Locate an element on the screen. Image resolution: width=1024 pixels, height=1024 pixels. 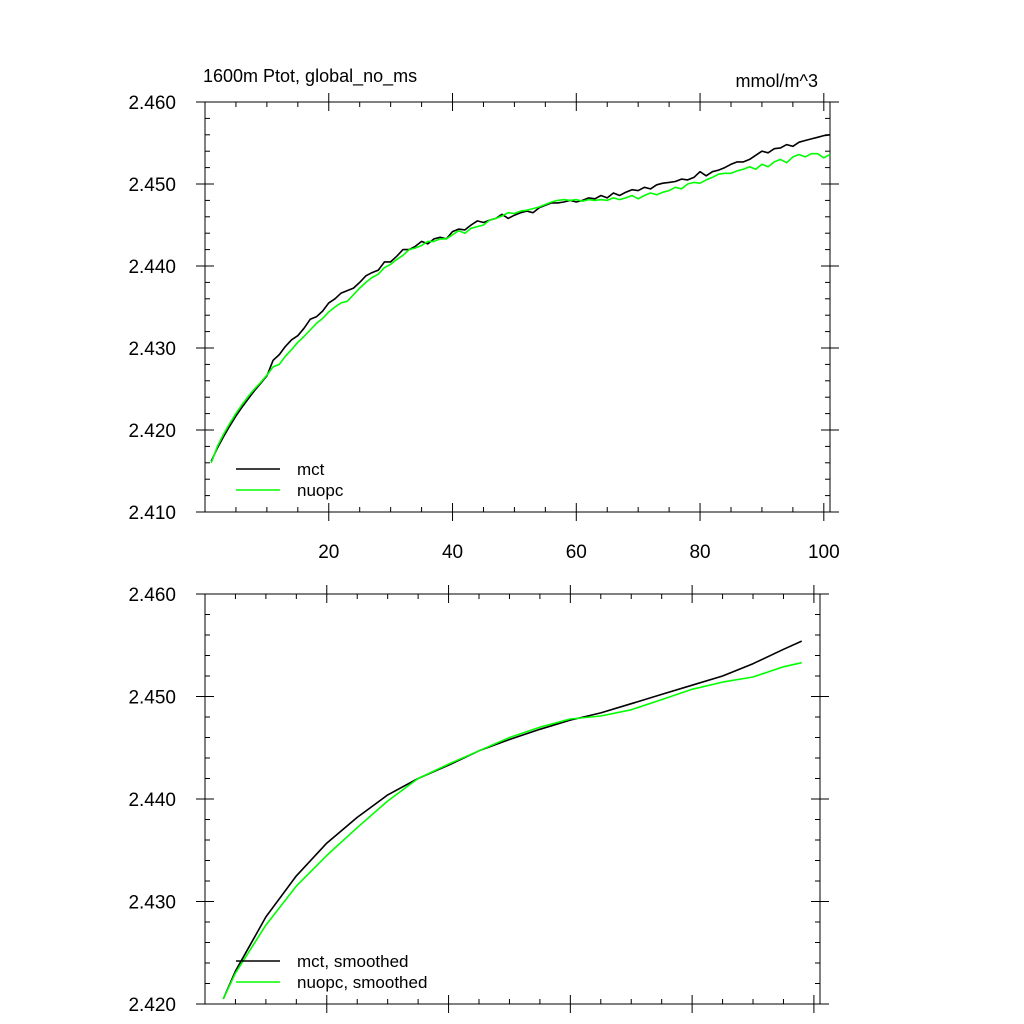
legend-label-nuopc: nuopc is located at coordinates (320, 490).